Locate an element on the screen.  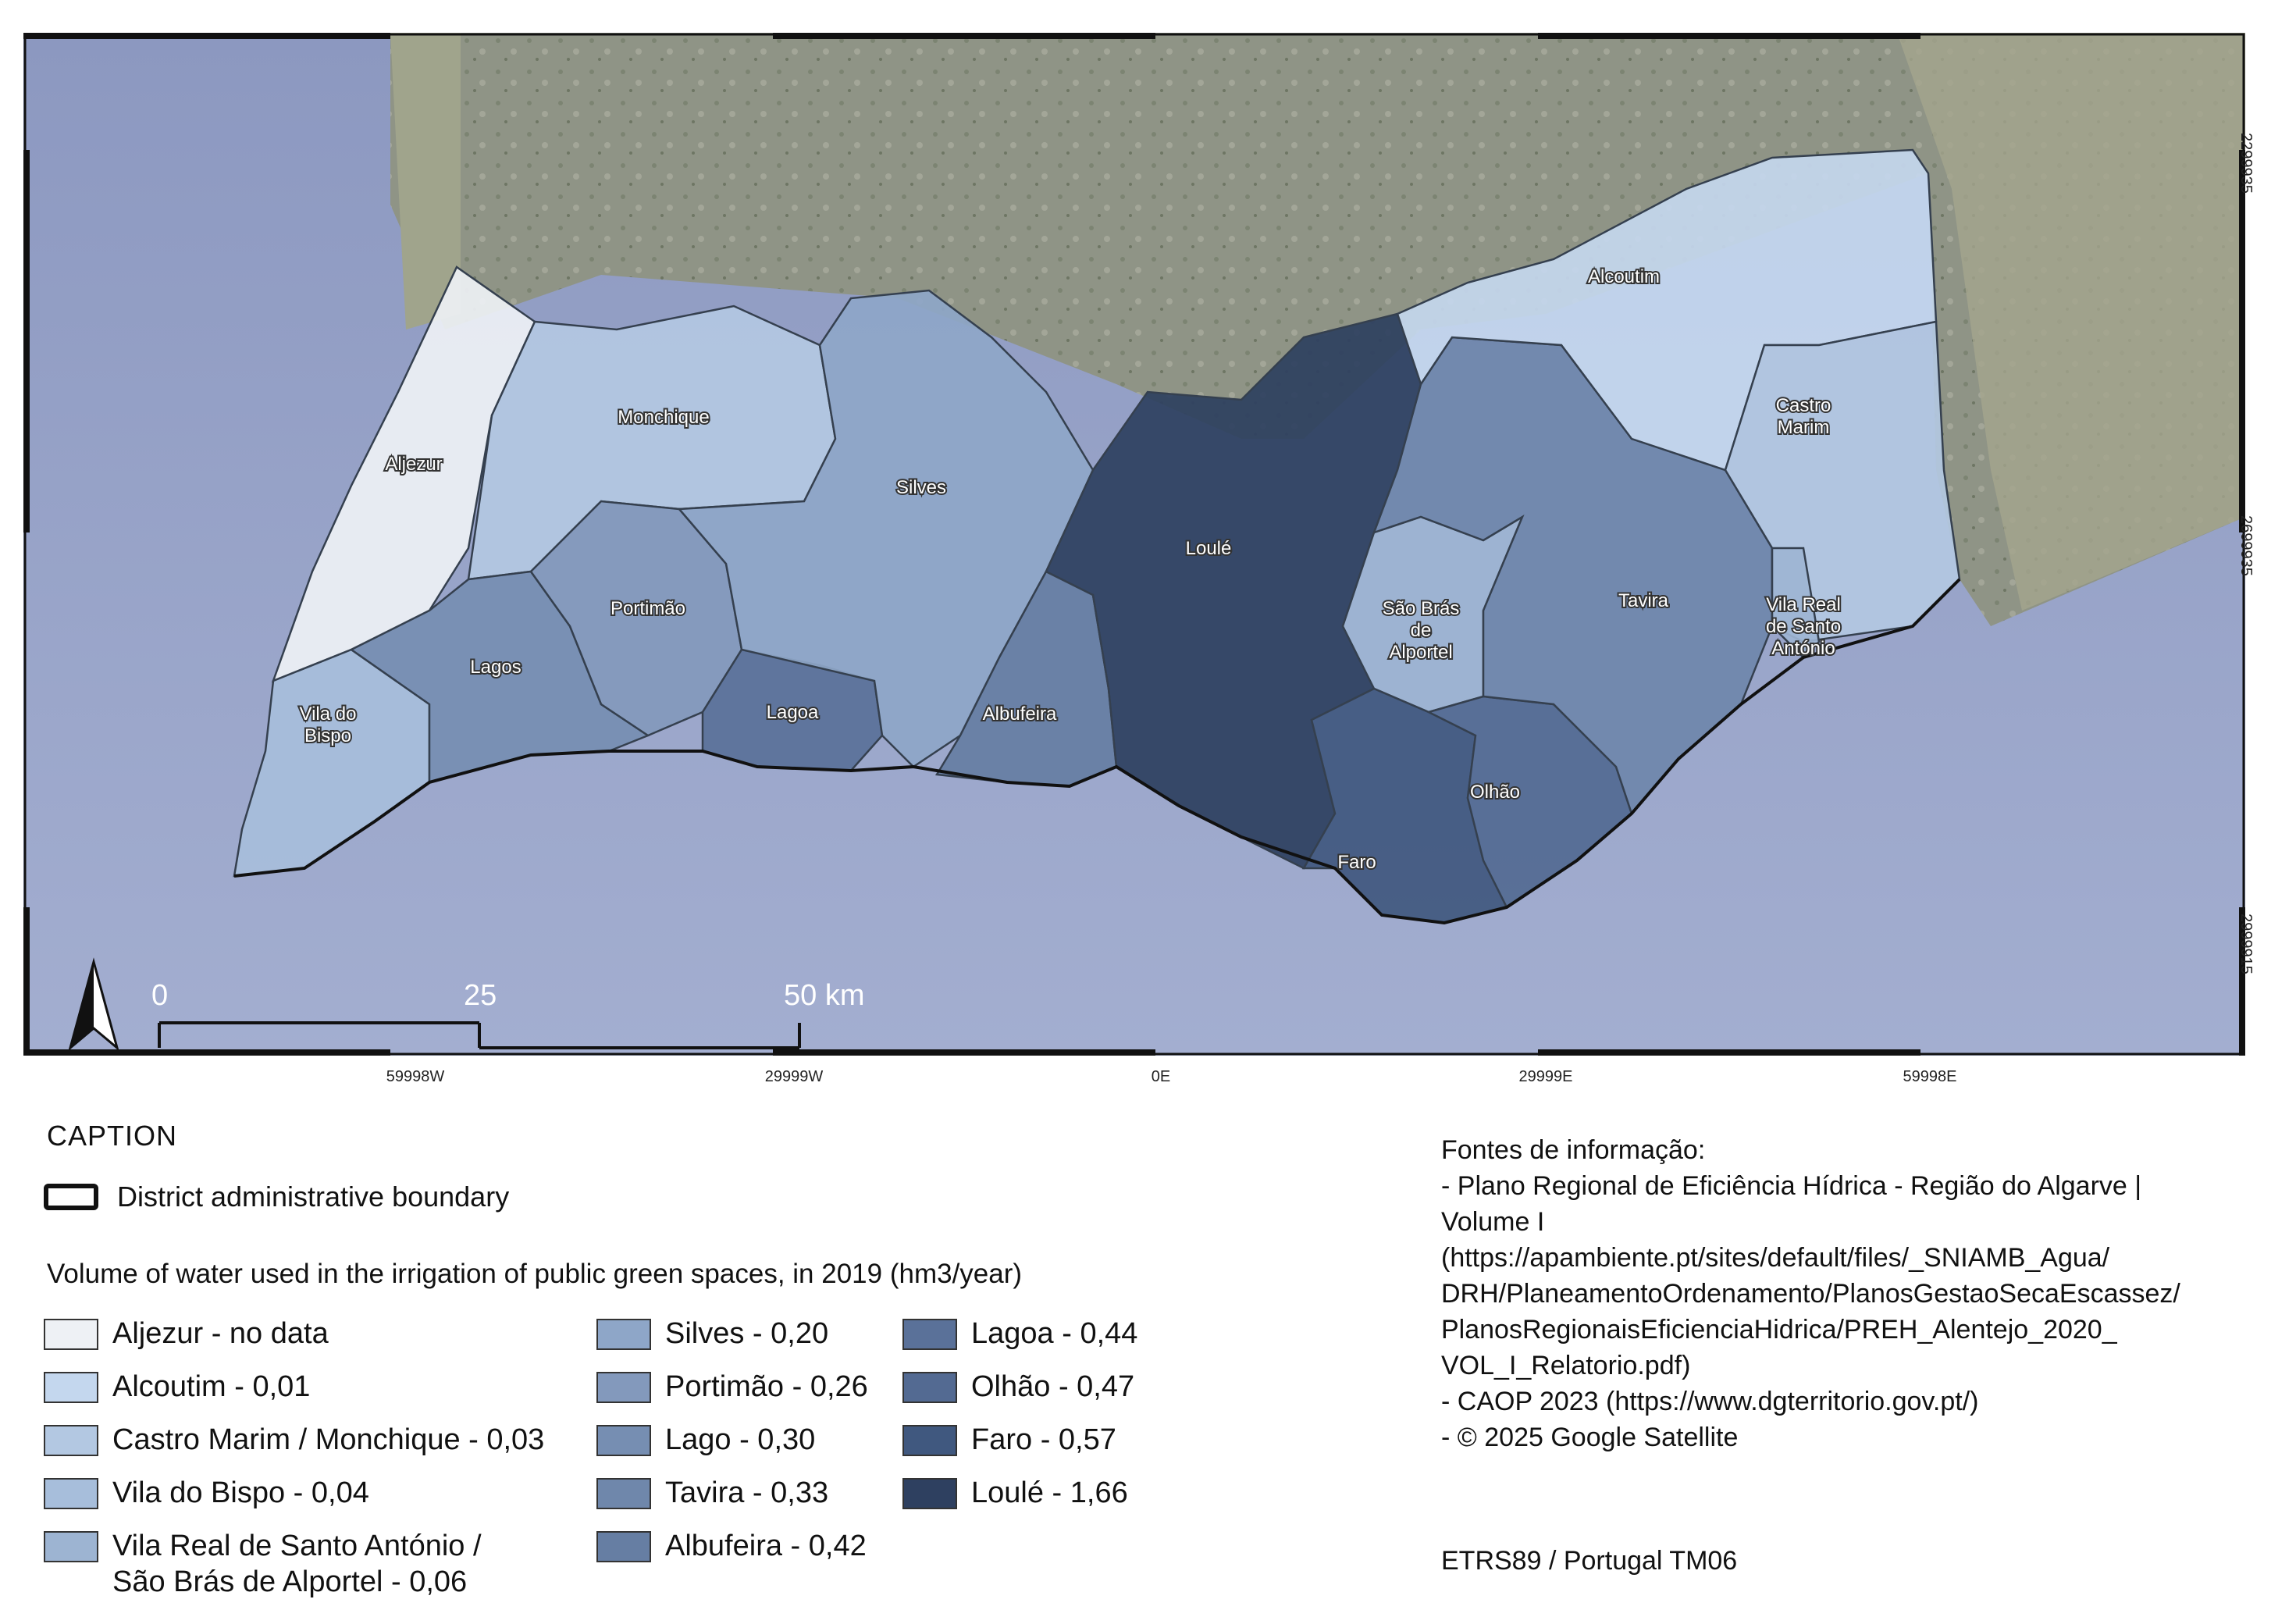
legend-label: Olhão - 0,47 is located at coordinates (1053, 1386).